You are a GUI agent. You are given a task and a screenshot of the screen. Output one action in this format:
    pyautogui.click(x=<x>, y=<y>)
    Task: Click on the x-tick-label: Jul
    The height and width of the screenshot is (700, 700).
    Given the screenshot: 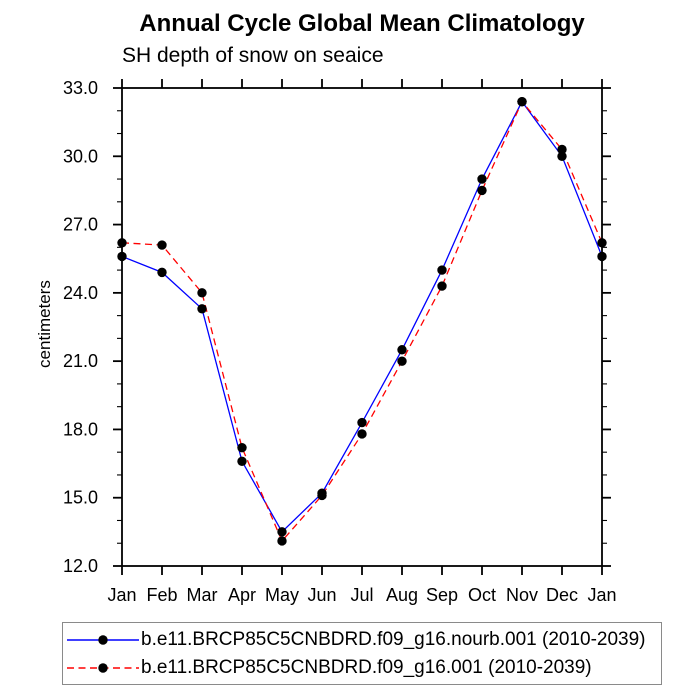 What is the action you would take?
    pyautogui.click(x=361, y=595)
    